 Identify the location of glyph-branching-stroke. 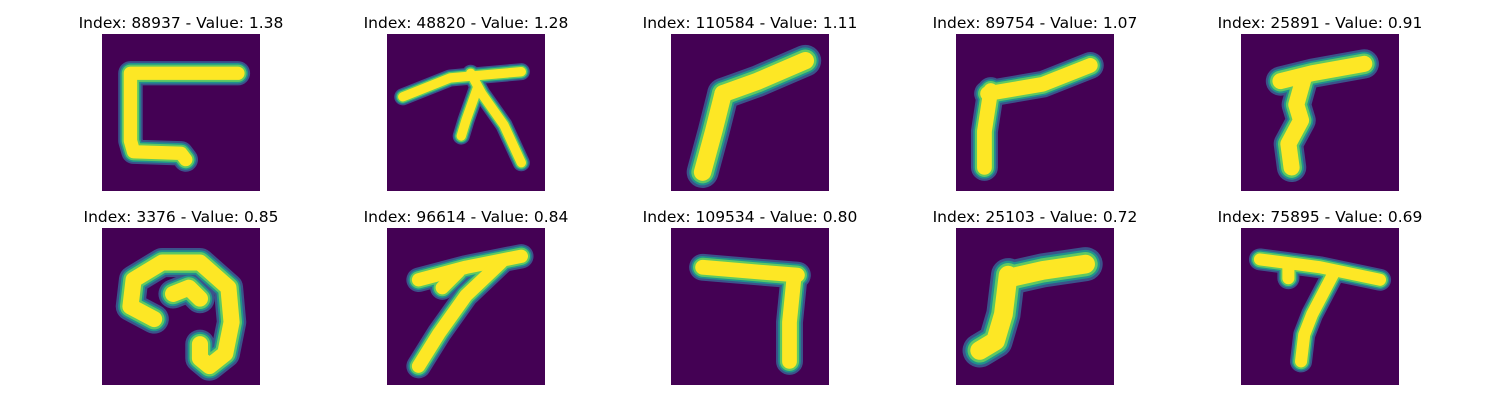
(462, 117).